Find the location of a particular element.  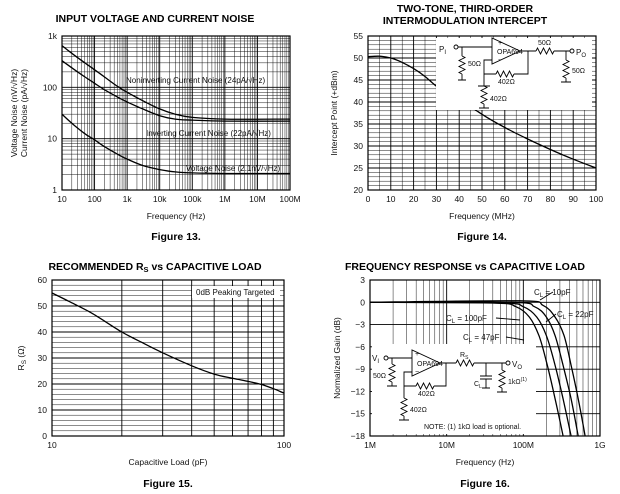

fig15-ytick: 30 is located at coordinates (43, 358).